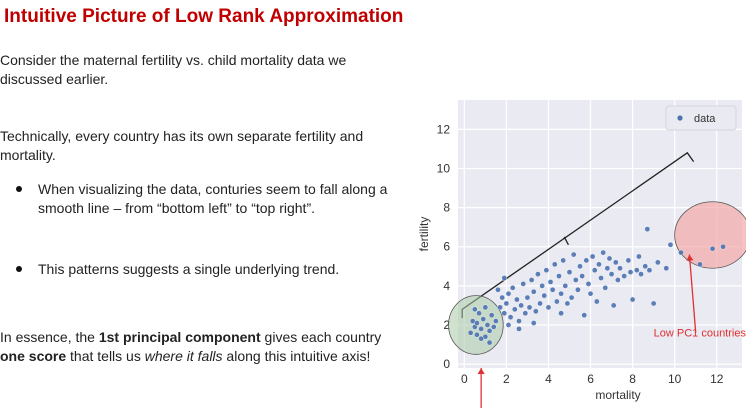 The image size is (748, 410). I want to click on x-tick-label: 12, so click(717, 379).